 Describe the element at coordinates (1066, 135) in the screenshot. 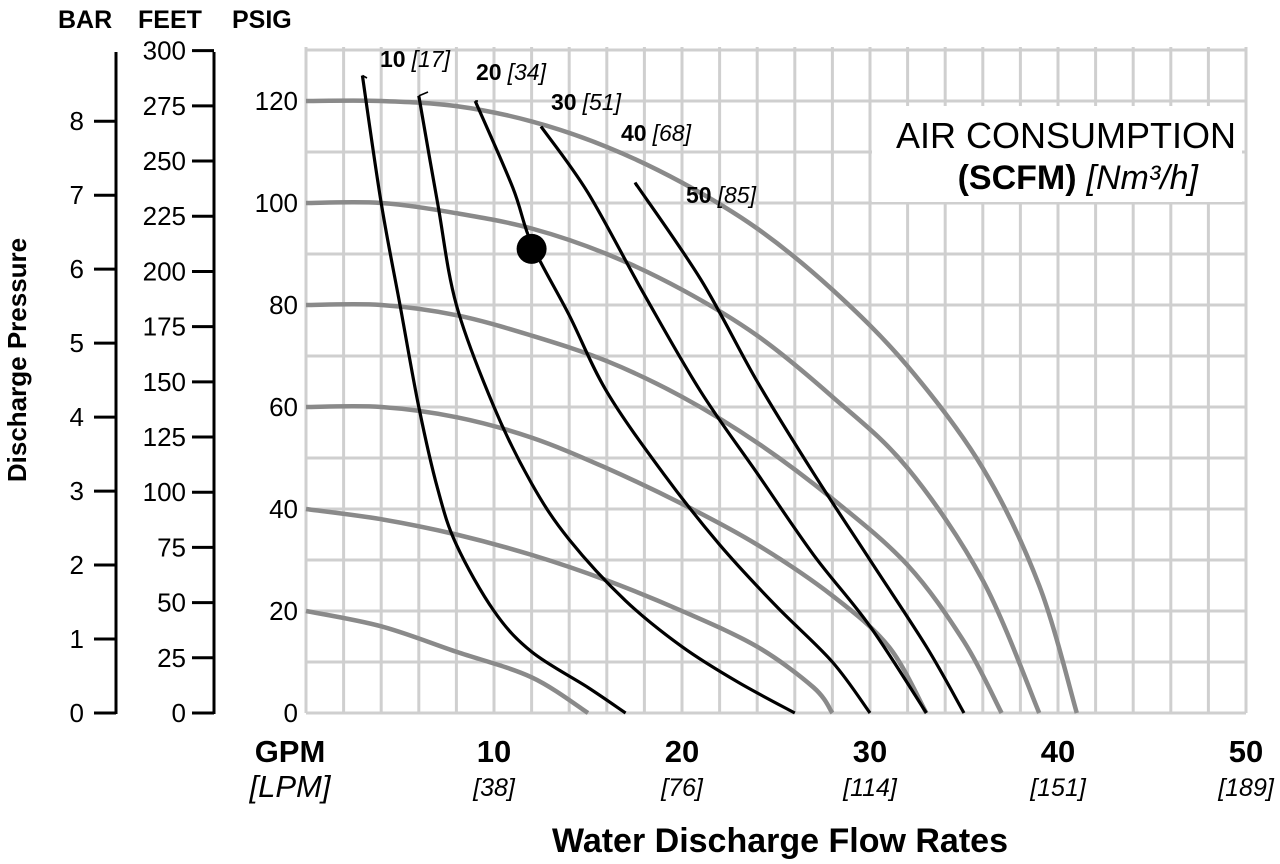

I see `chart-title: AIR CONSUMPTION` at that location.